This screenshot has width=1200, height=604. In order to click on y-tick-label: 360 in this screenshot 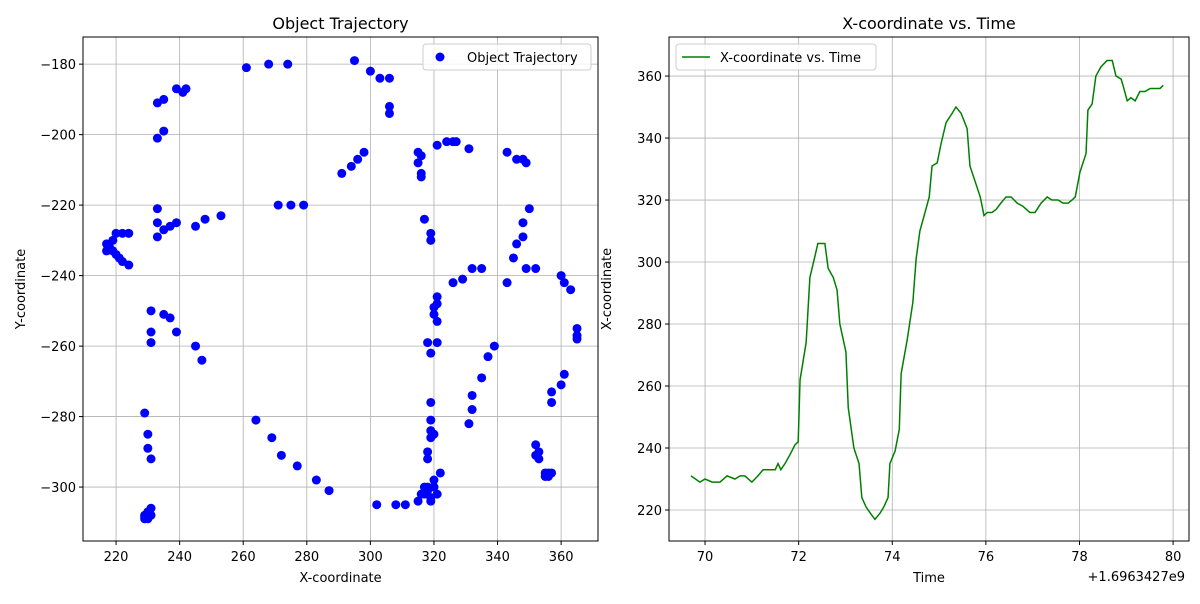, I will do `click(649, 77)`.